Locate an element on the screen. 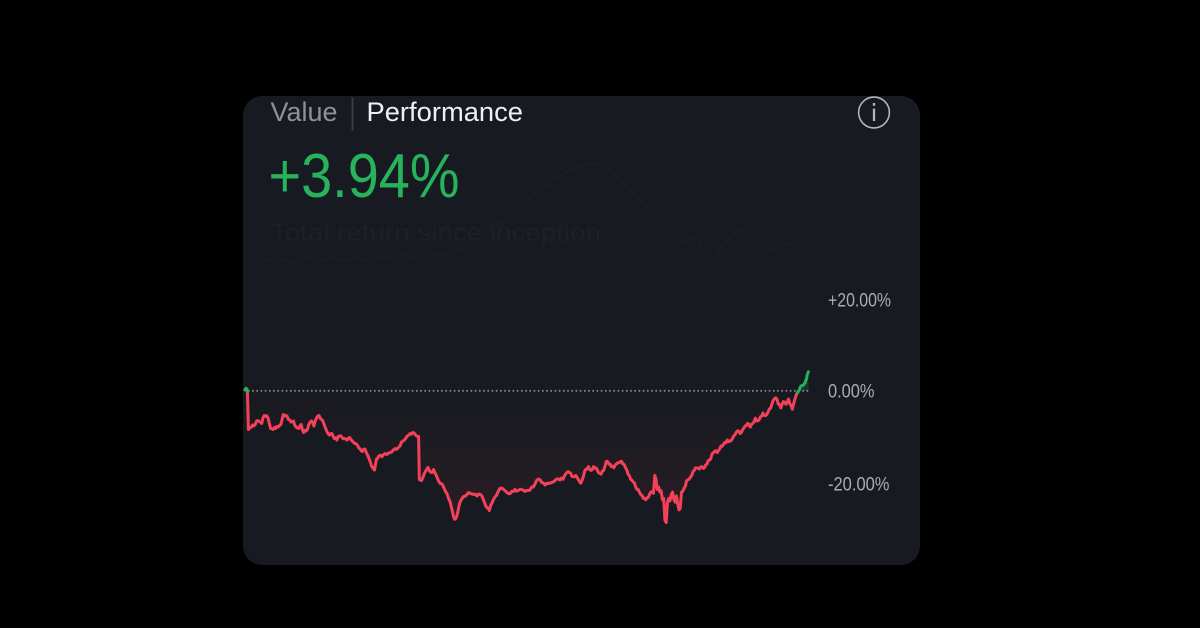  svg-text: 0.00% is located at coordinates (851, 392).